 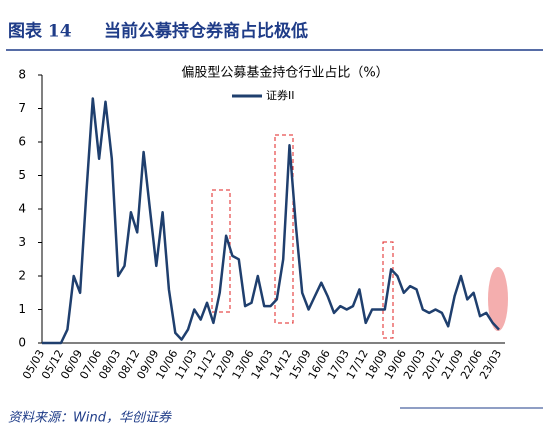 I want to click on y-tick-label: 4, so click(x=22, y=209).